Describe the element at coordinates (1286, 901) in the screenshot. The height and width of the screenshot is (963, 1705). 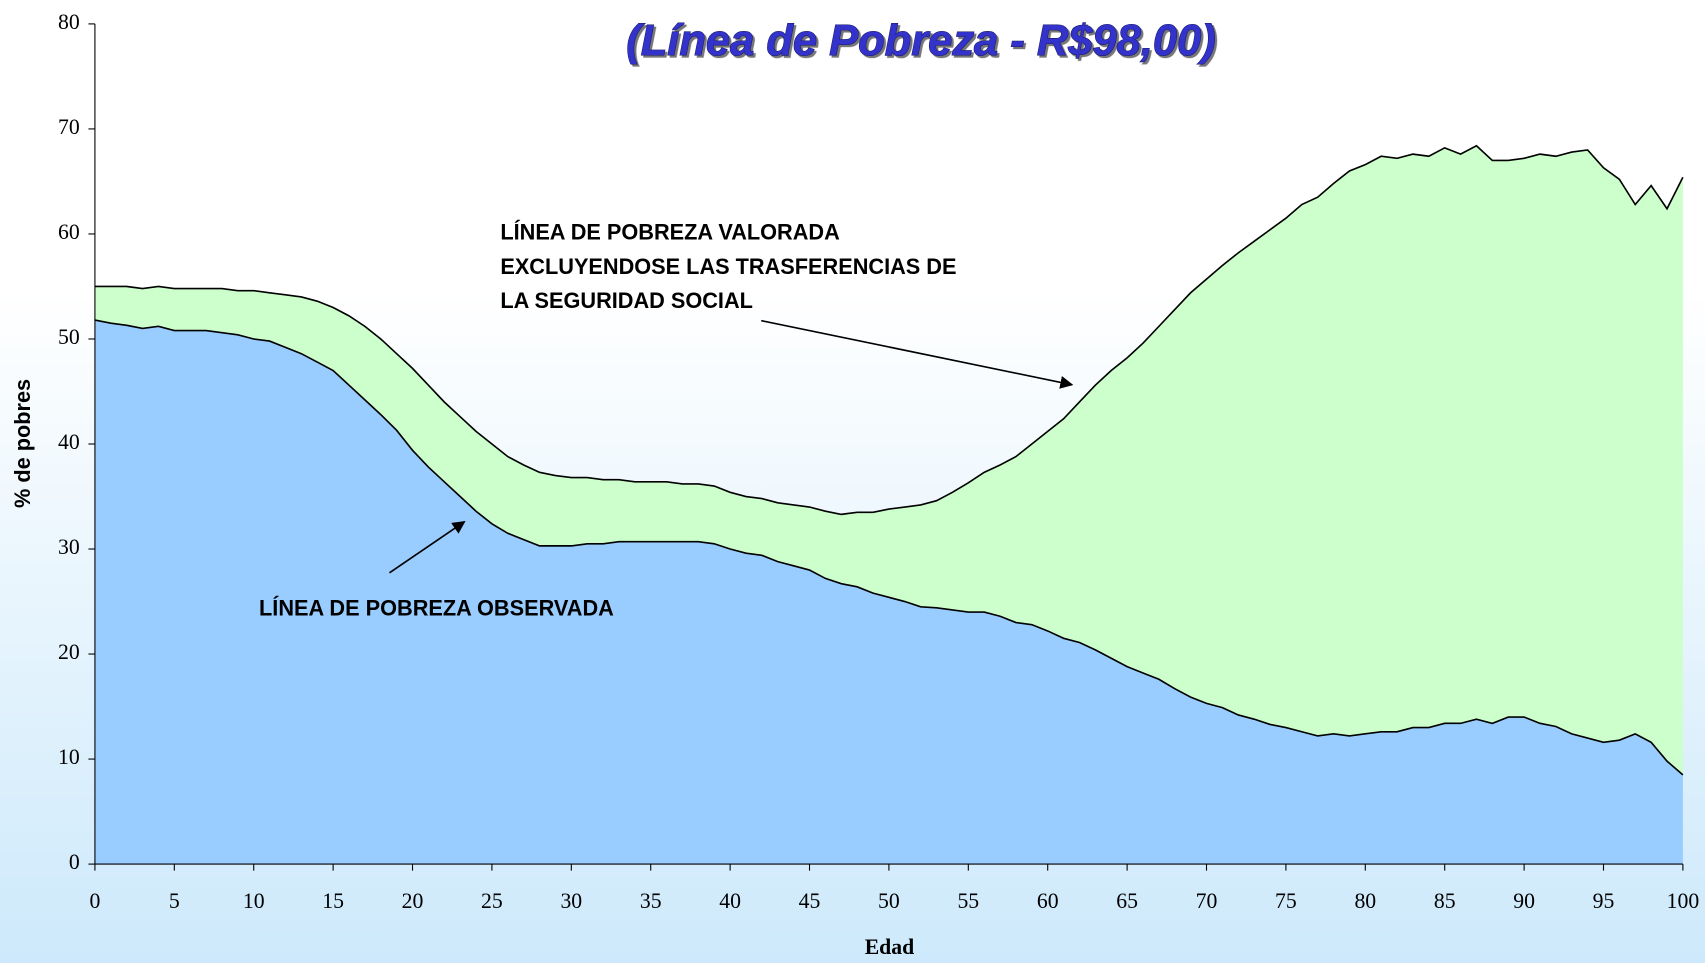
I see `x-tick-label: 75` at that location.